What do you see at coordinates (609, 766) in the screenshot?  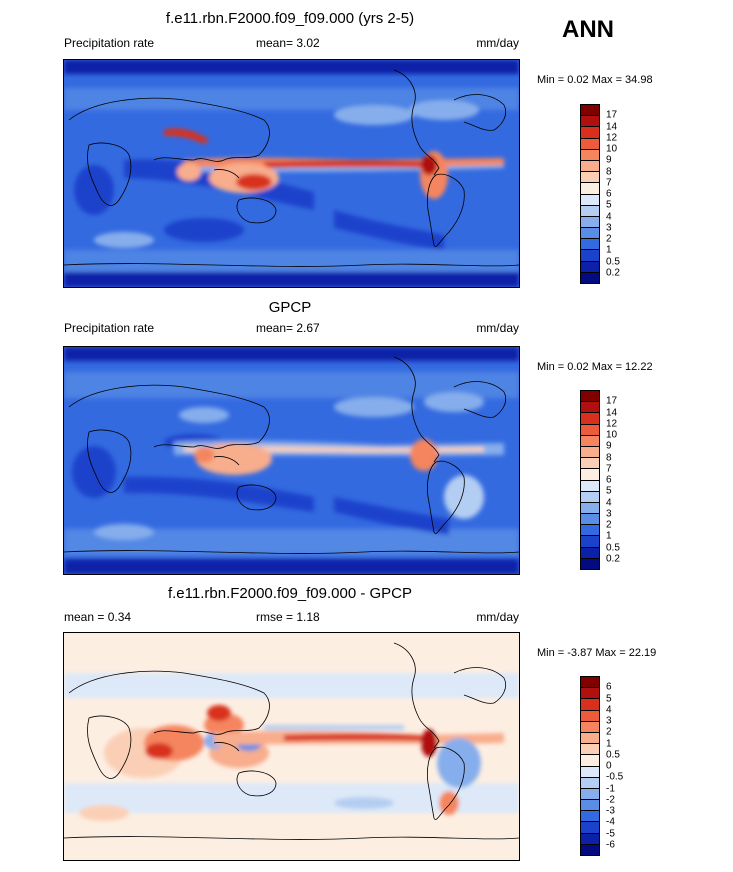 I see `colorbar-tick-label: 0` at bounding box center [609, 766].